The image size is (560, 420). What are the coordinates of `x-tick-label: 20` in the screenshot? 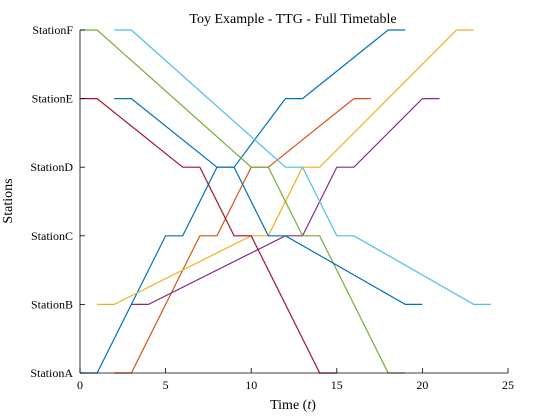 It's located at (422, 385).